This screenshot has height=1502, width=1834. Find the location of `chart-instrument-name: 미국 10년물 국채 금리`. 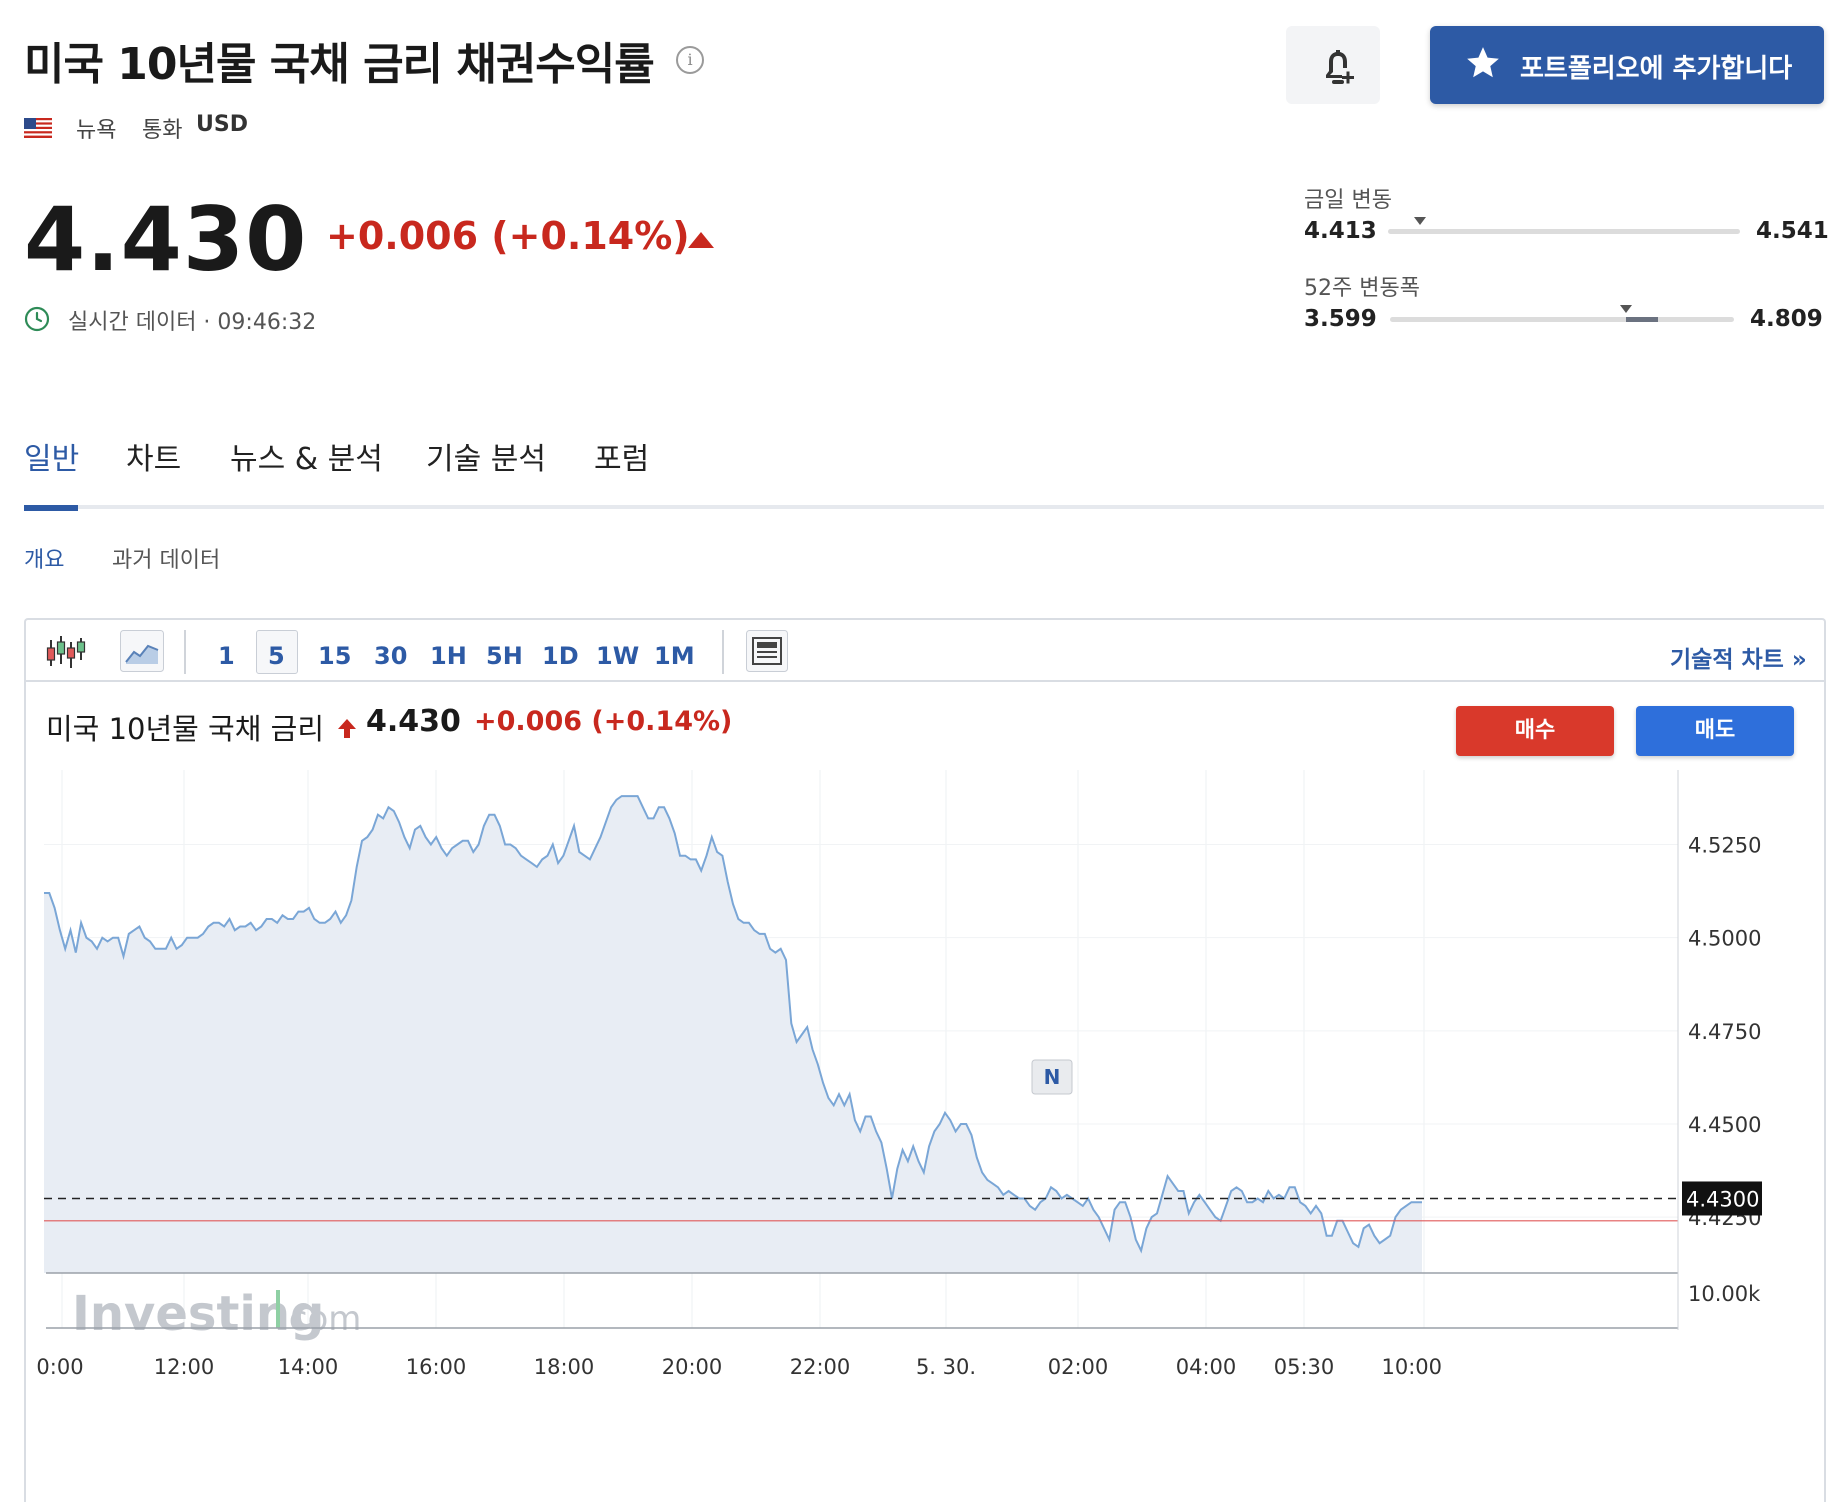

chart-instrument-name: 미국 10년물 국채 금리 is located at coordinates (185, 729).